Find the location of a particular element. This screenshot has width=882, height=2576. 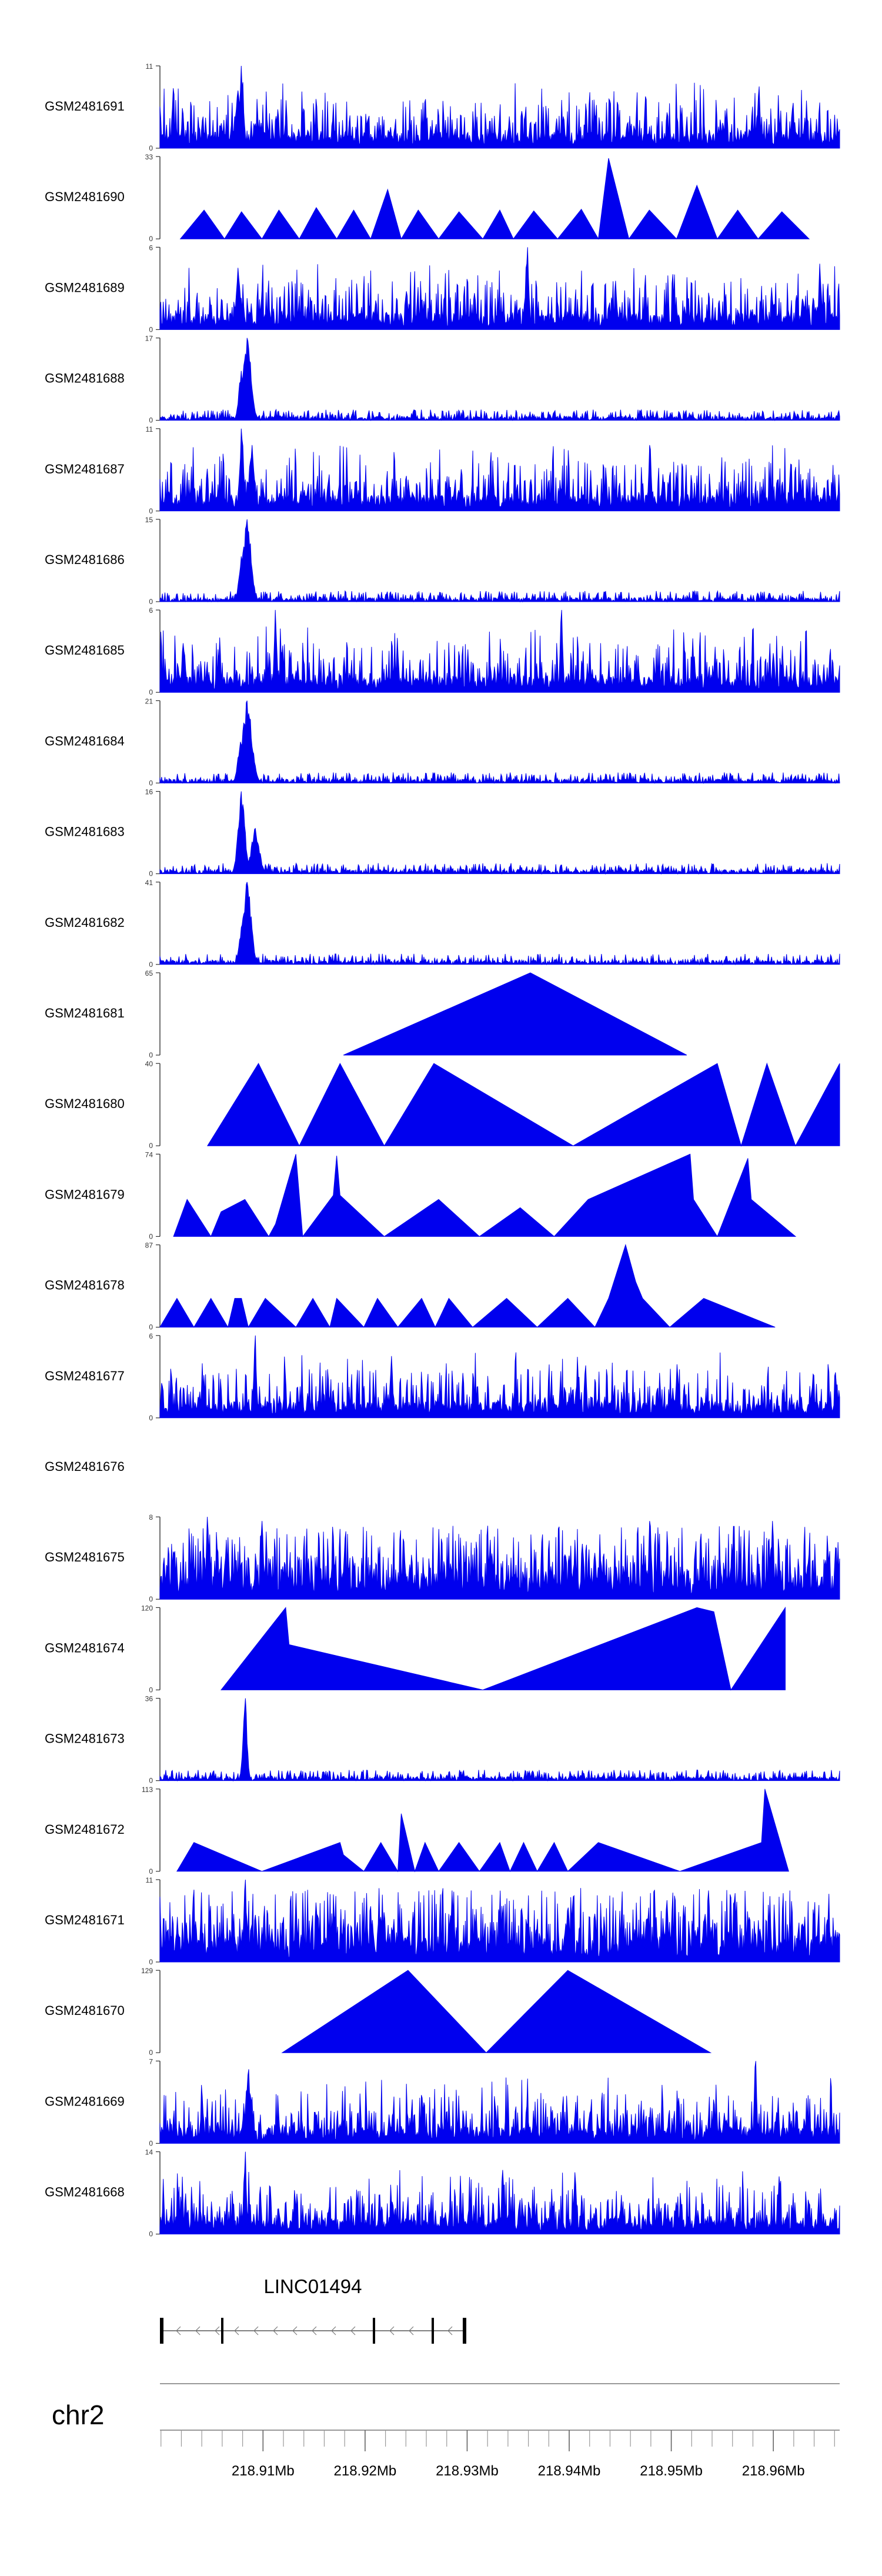

track-label: GSM2481688 is located at coordinates (85, 378).